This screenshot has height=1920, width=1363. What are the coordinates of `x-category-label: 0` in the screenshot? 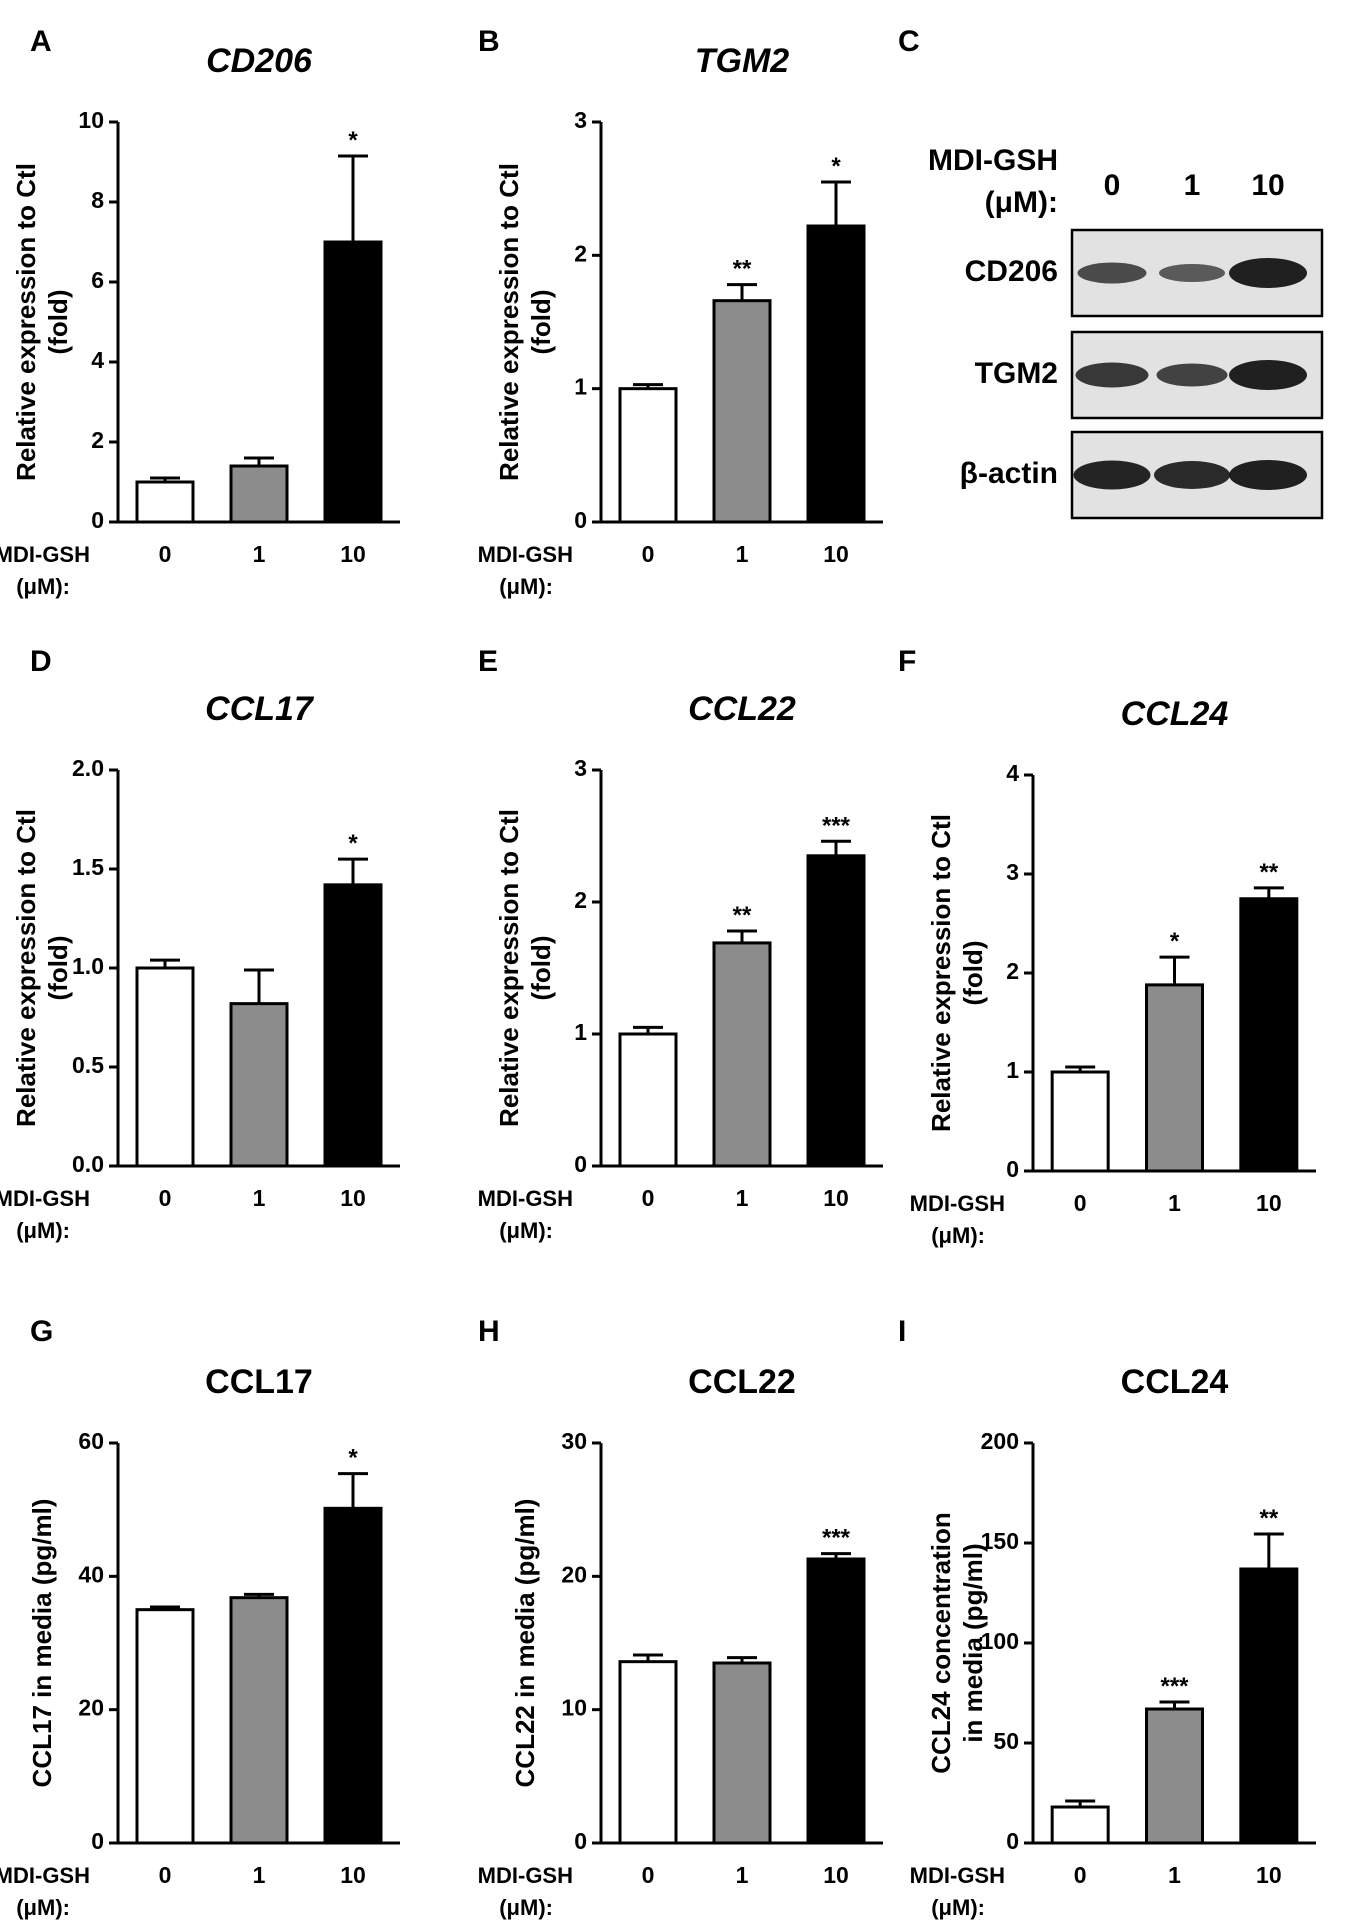 It's located at (1080, 1203).